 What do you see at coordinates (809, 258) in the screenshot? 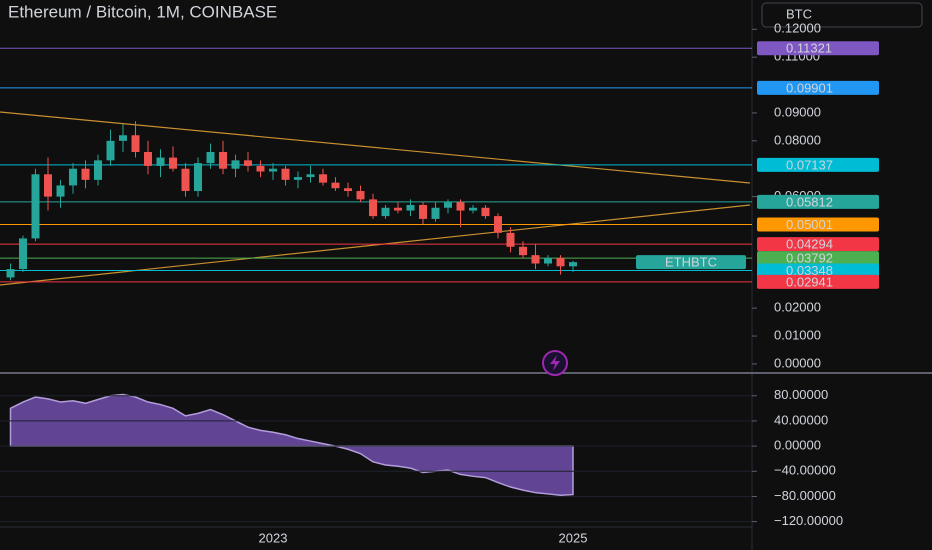
I see `level-label: 0.03792` at bounding box center [809, 258].